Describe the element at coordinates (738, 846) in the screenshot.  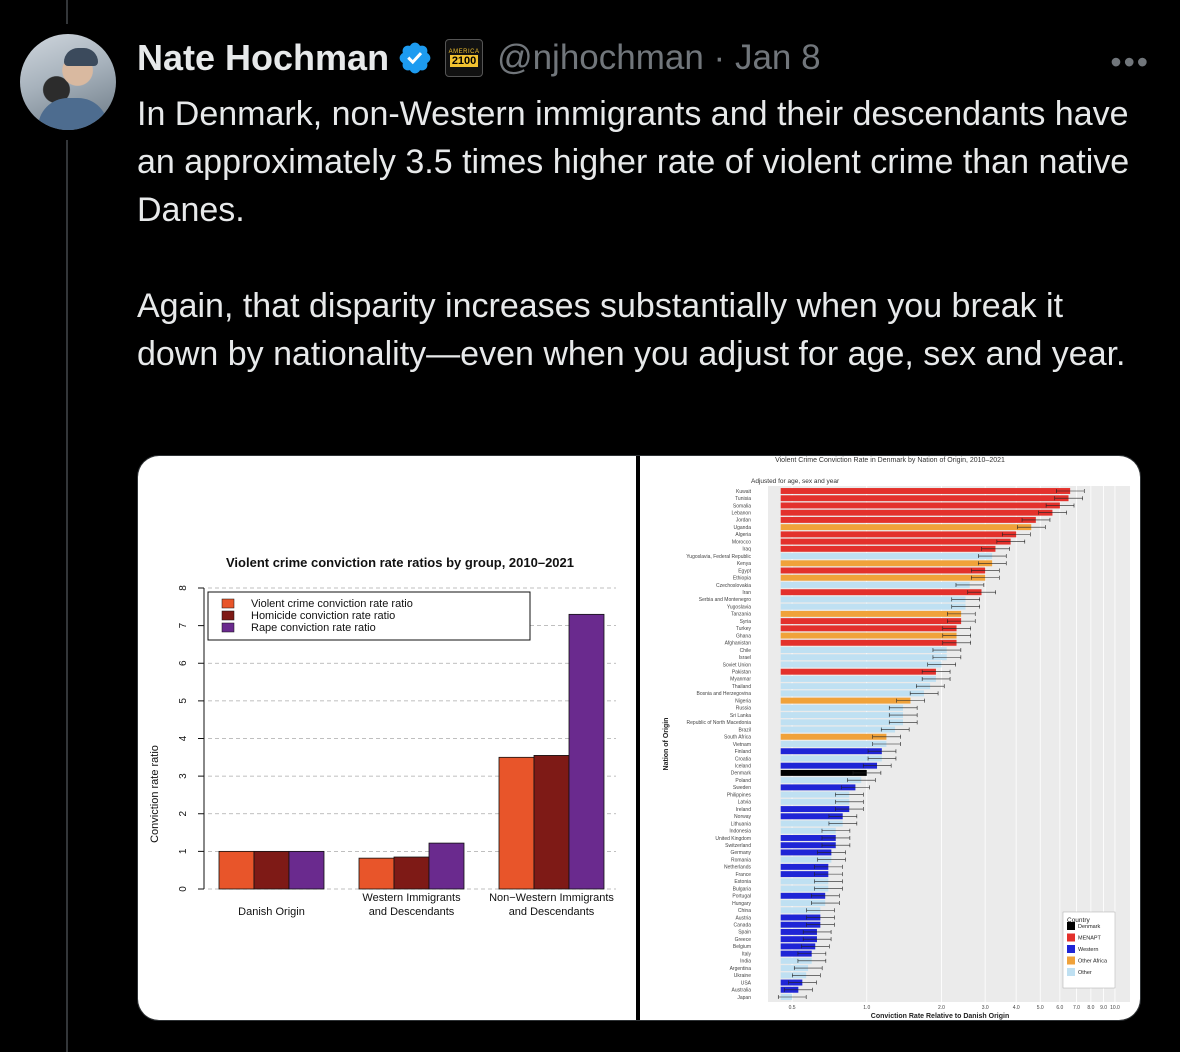
I see `chart2-country-label: Switzerland` at that location.